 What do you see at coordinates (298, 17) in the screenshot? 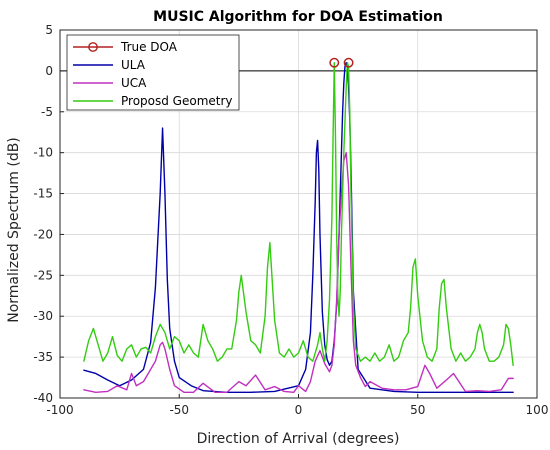
I see `chart-title: MUSIC Algorithm for DOA Estimation` at bounding box center [298, 17].